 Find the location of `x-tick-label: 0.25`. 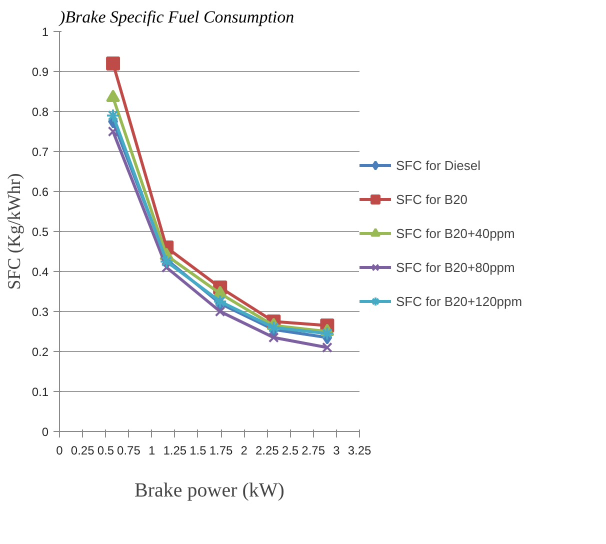

x-tick-label: 0.25 is located at coordinates (82, 451).